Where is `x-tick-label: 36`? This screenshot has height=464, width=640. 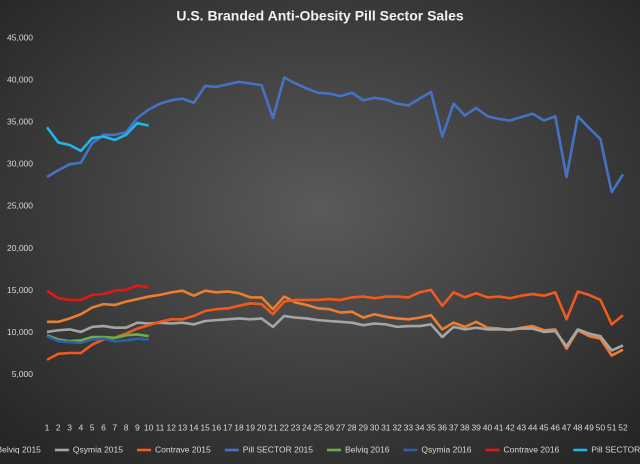 x-tick-label: 36 is located at coordinates (443, 427).